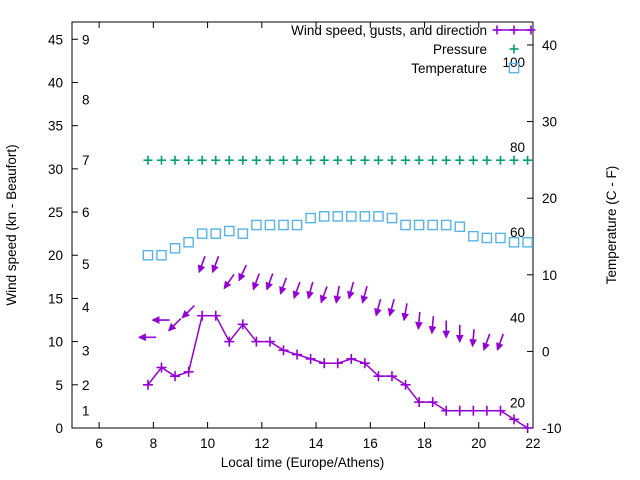  I want to click on beaufort-label: 4, so click(86, 307).